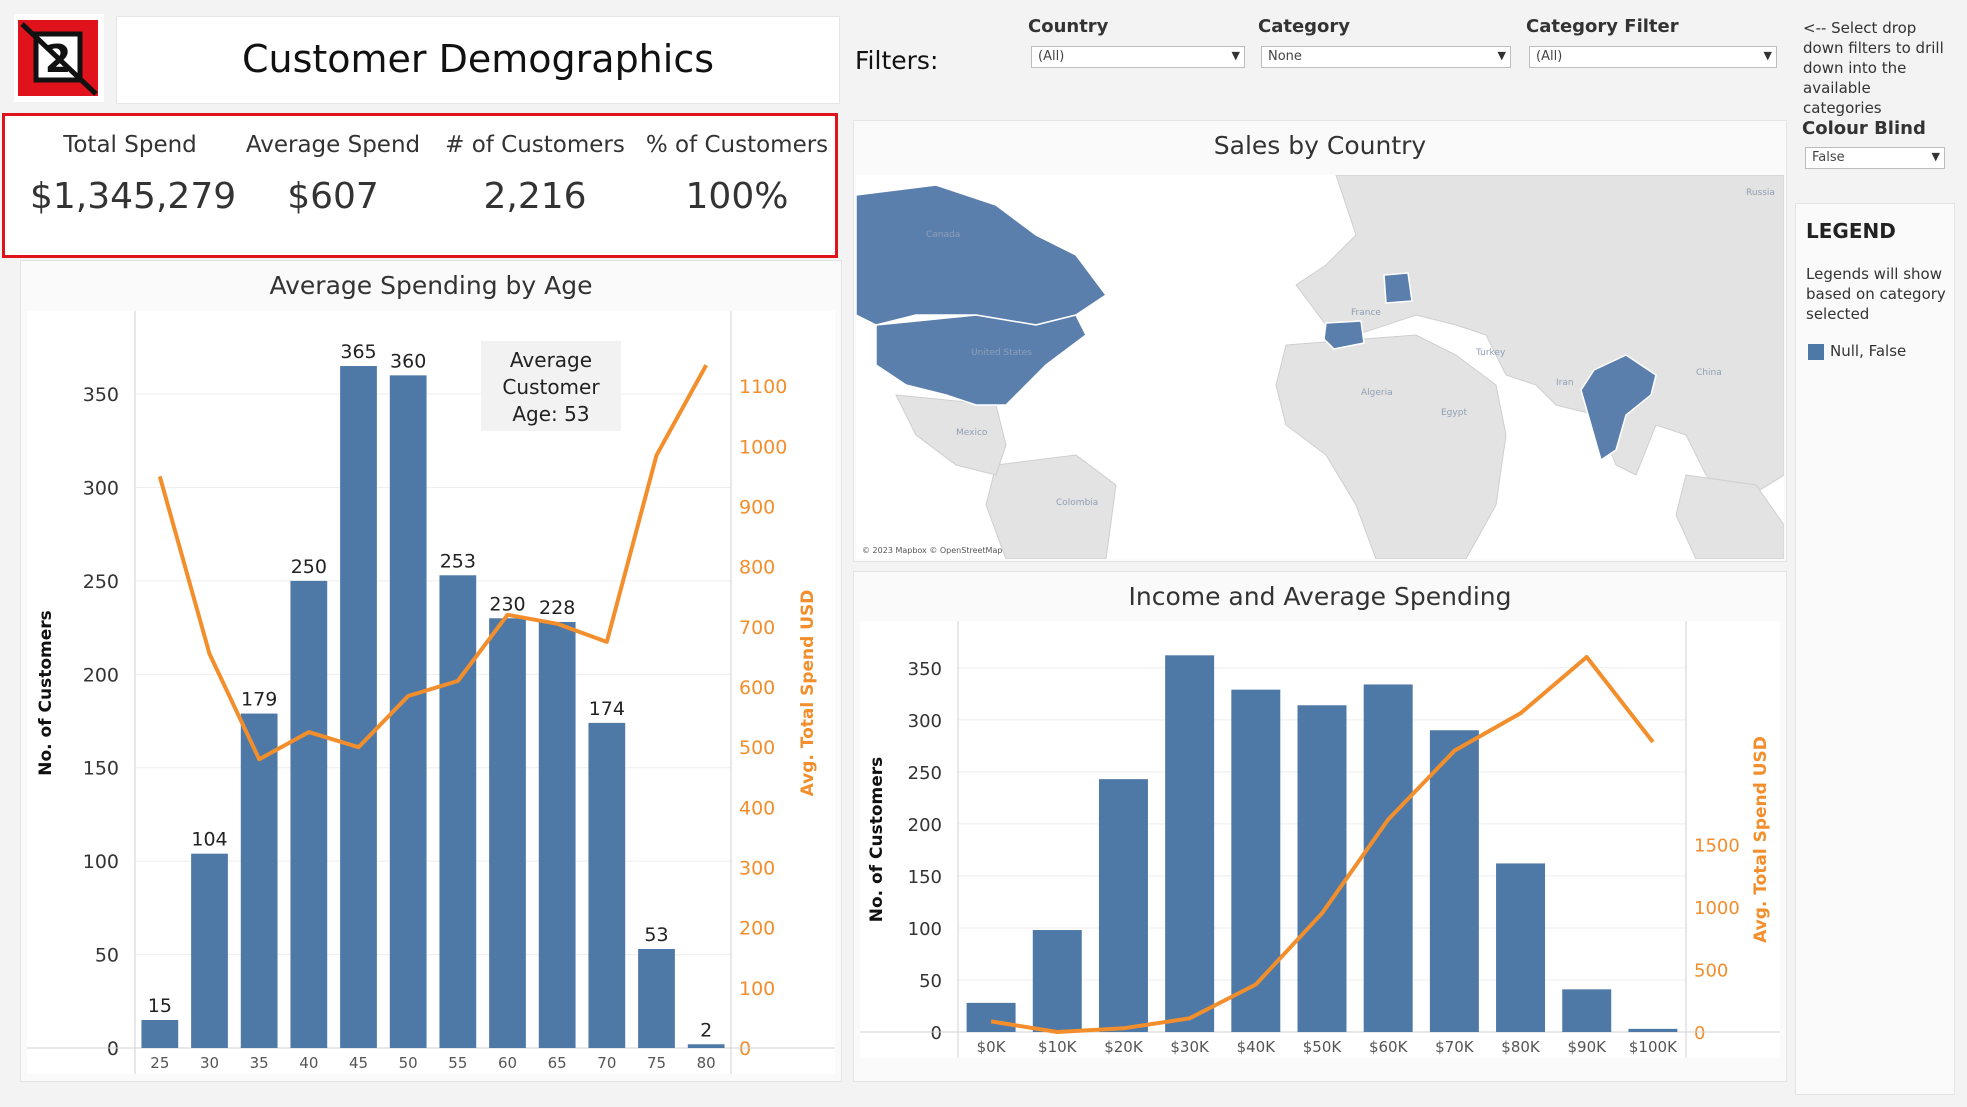 The width and height of the screenshot is (1967, 1107). I want to click on x-tick-label: $100K, so click(1653, 1047).